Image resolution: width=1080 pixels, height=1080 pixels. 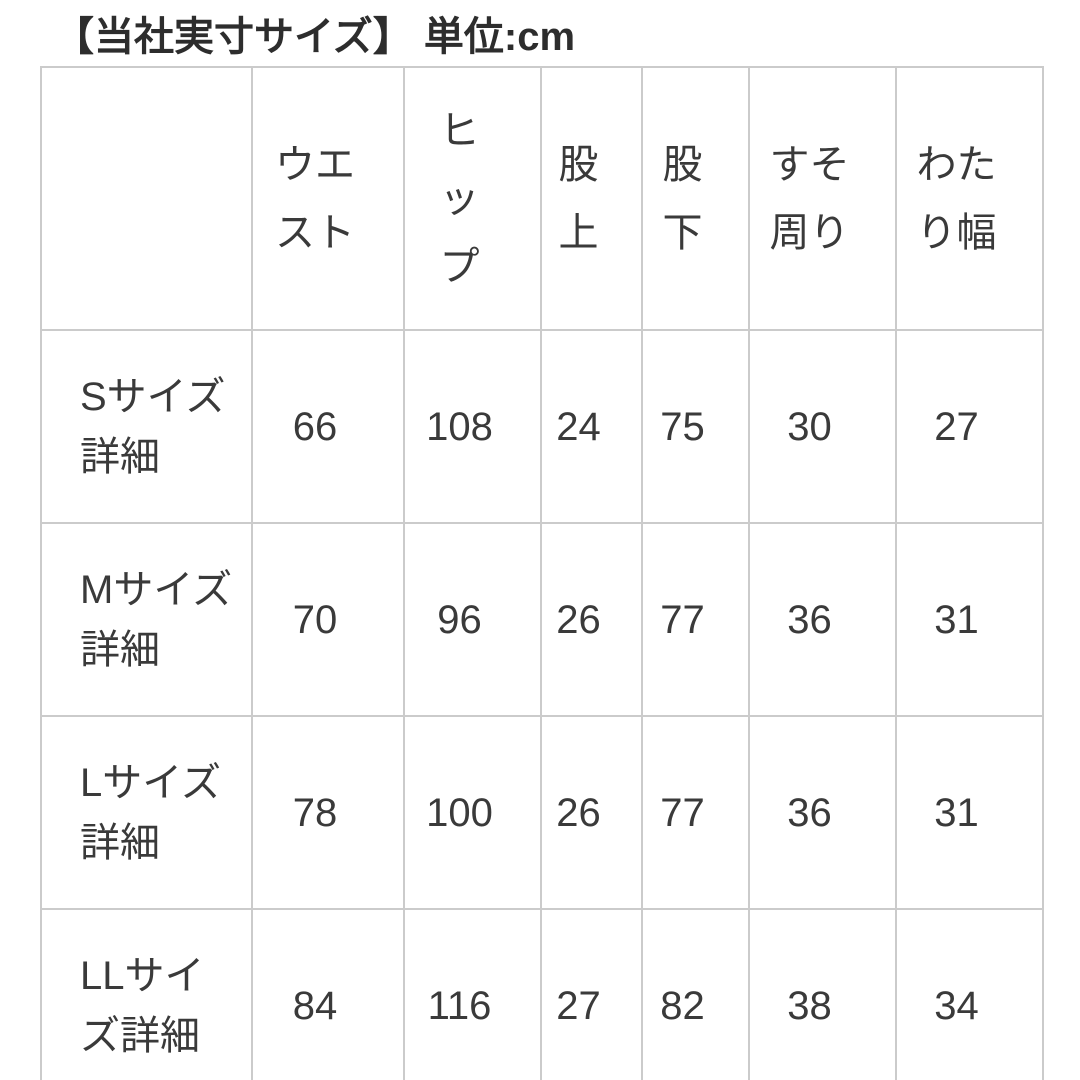 I want to click on page-title: 【当社実寸サイズ】 単位:cm, so click(x=315, y=37).